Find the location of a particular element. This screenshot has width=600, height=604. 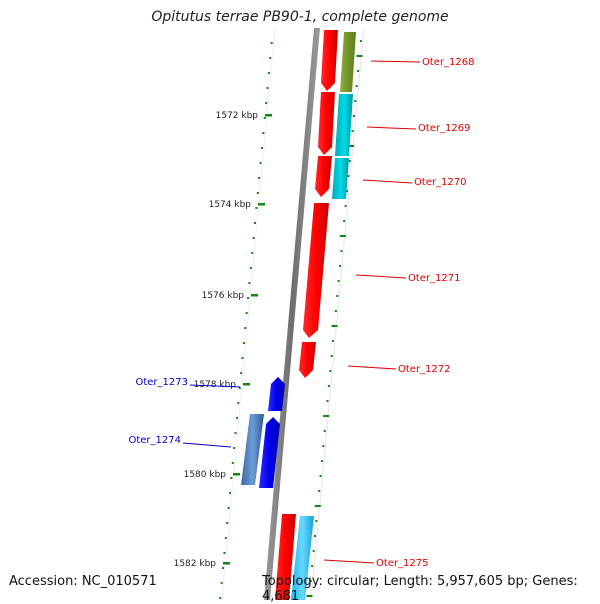

scale-tick-label: 1578 kbp is located at coordinates (215, 385).